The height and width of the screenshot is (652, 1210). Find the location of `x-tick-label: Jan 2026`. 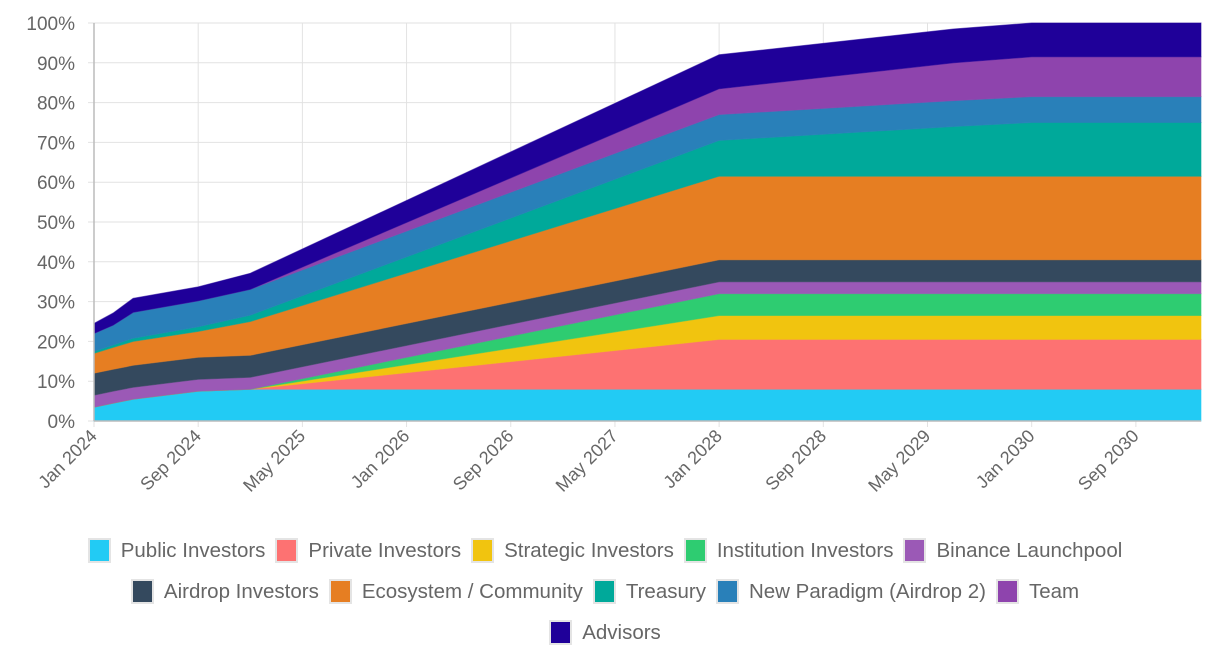

x-tick-label: Jan 2026 is located at coordinates (380, 459).